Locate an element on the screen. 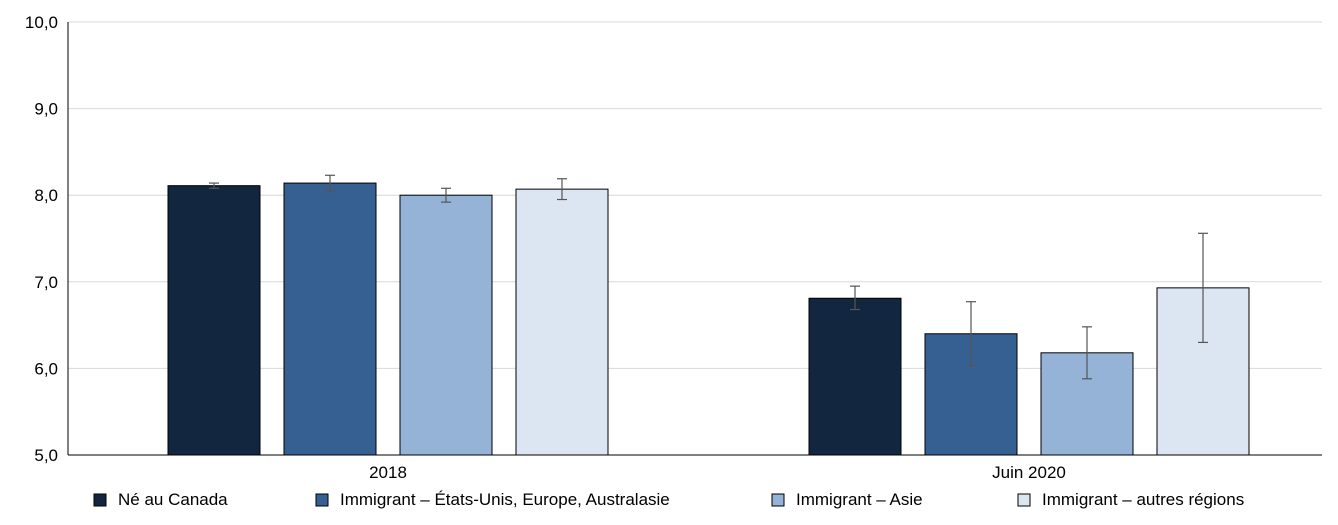 The height and width of the screenshot is (525, 1338). category-label: 2018 is located at coordinates (388, 472).